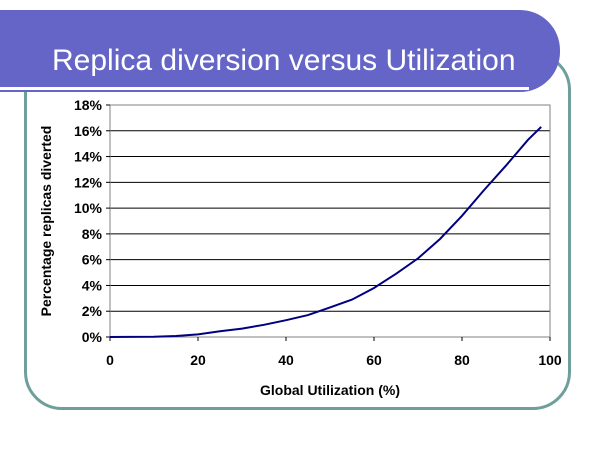  I want to click on y-tick-label: 18%, so click(88, 105).